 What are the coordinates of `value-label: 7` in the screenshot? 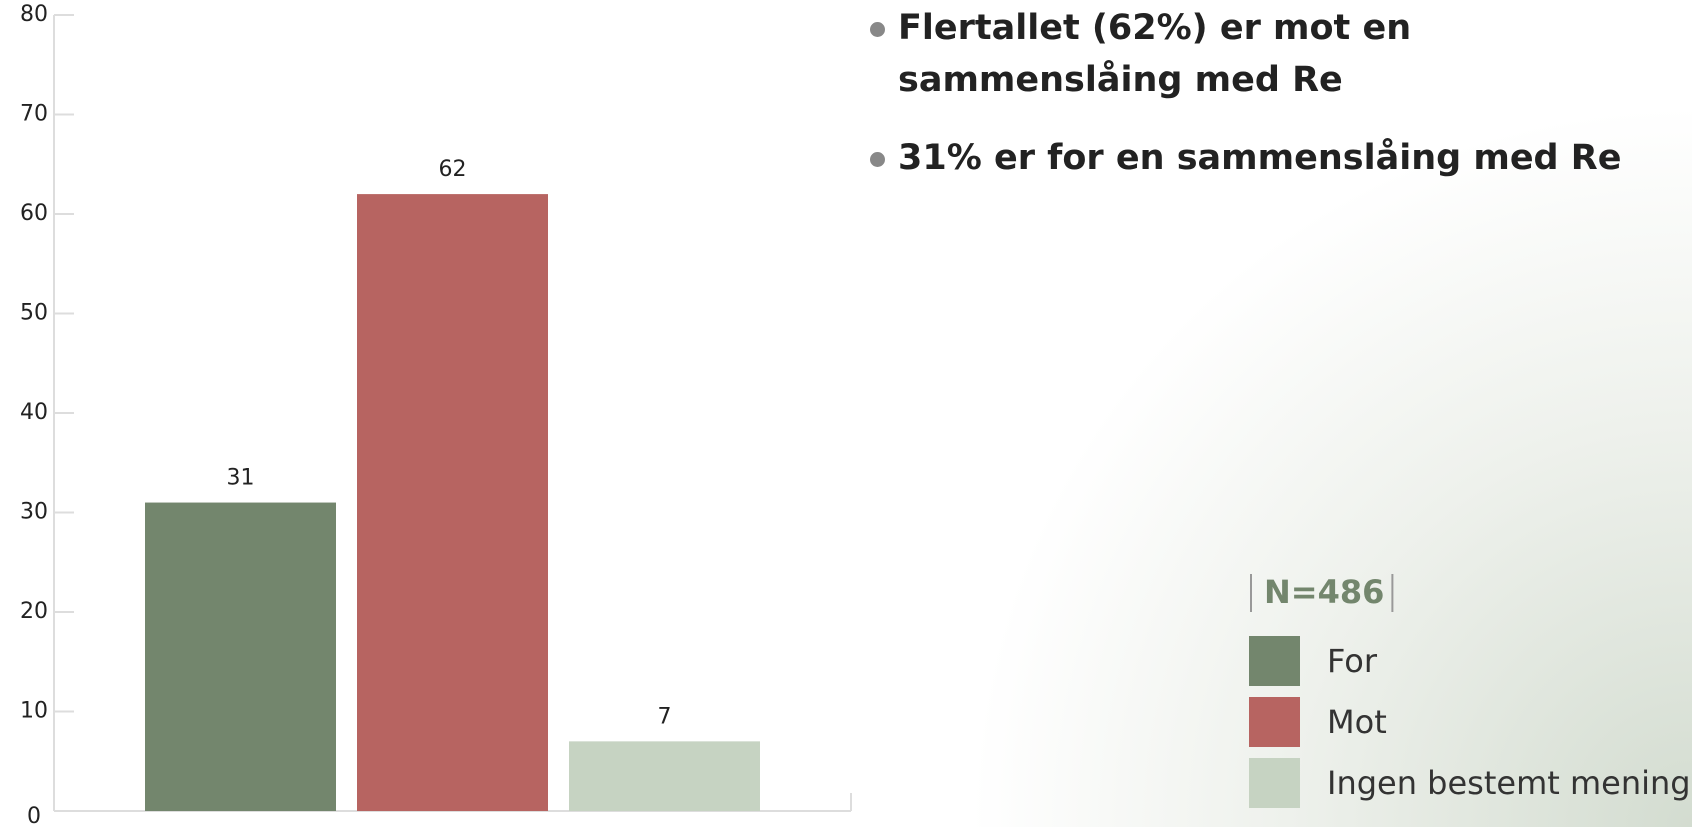 It's located at (665, 716).